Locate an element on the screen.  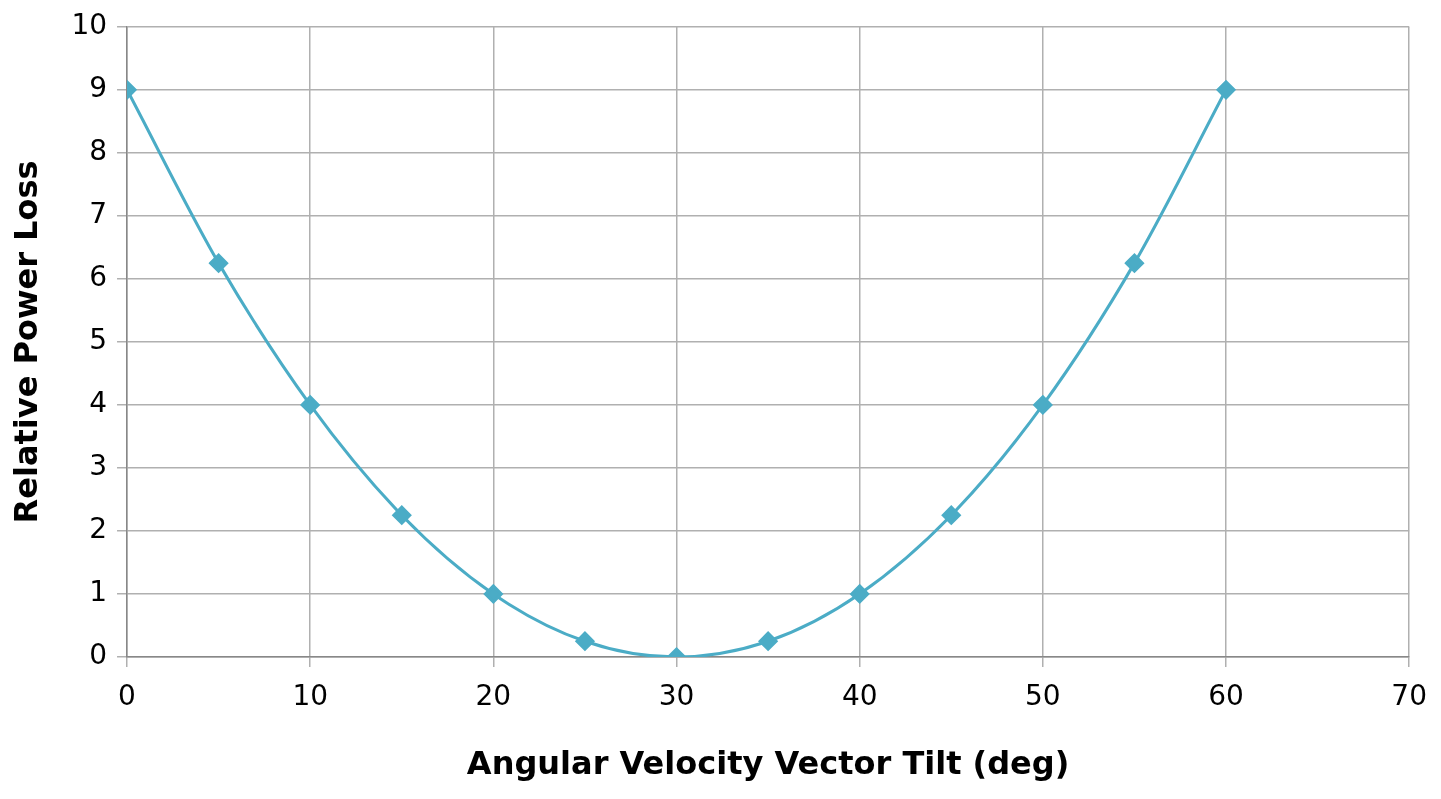
y-tick-label: 6 is located at coordinates (98, 277).